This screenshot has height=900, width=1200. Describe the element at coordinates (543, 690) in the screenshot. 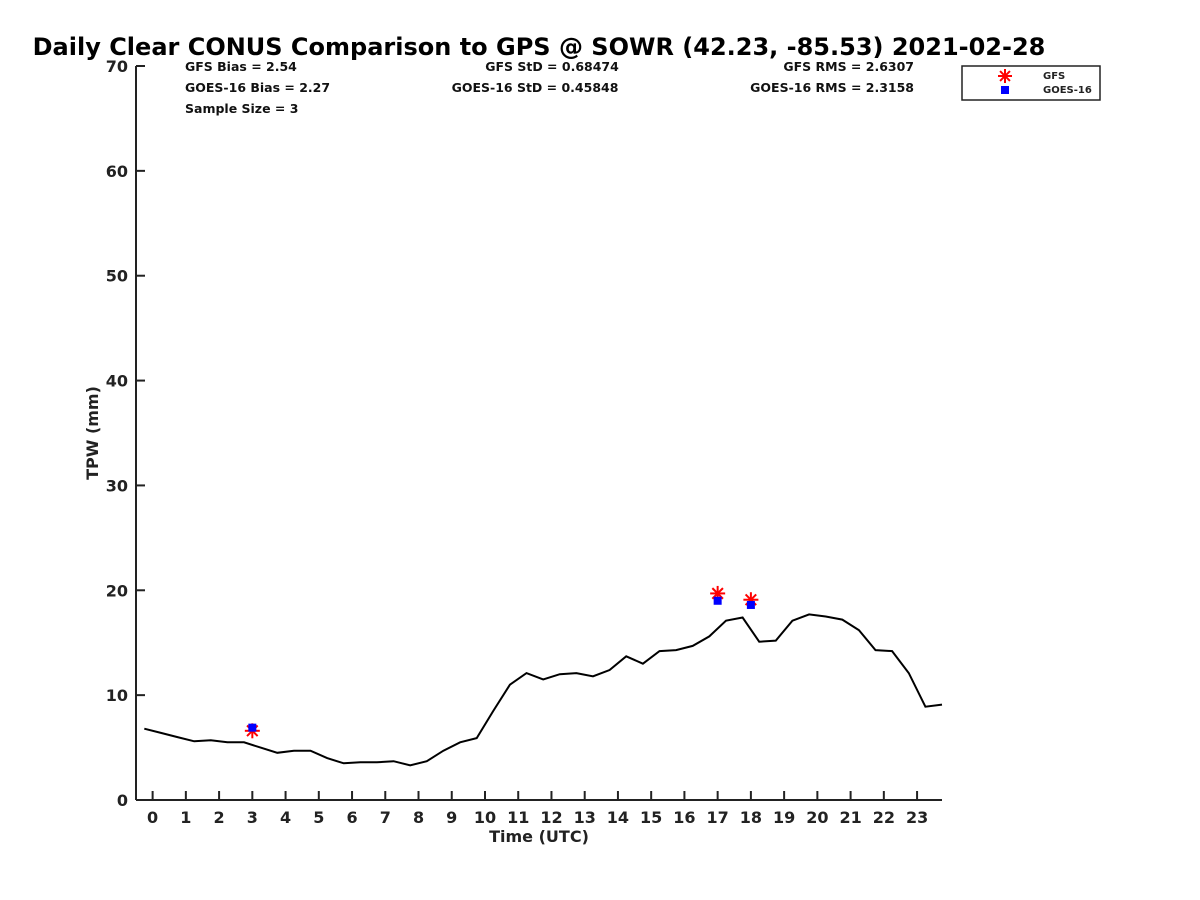

I see `gps-series-line` at that location.